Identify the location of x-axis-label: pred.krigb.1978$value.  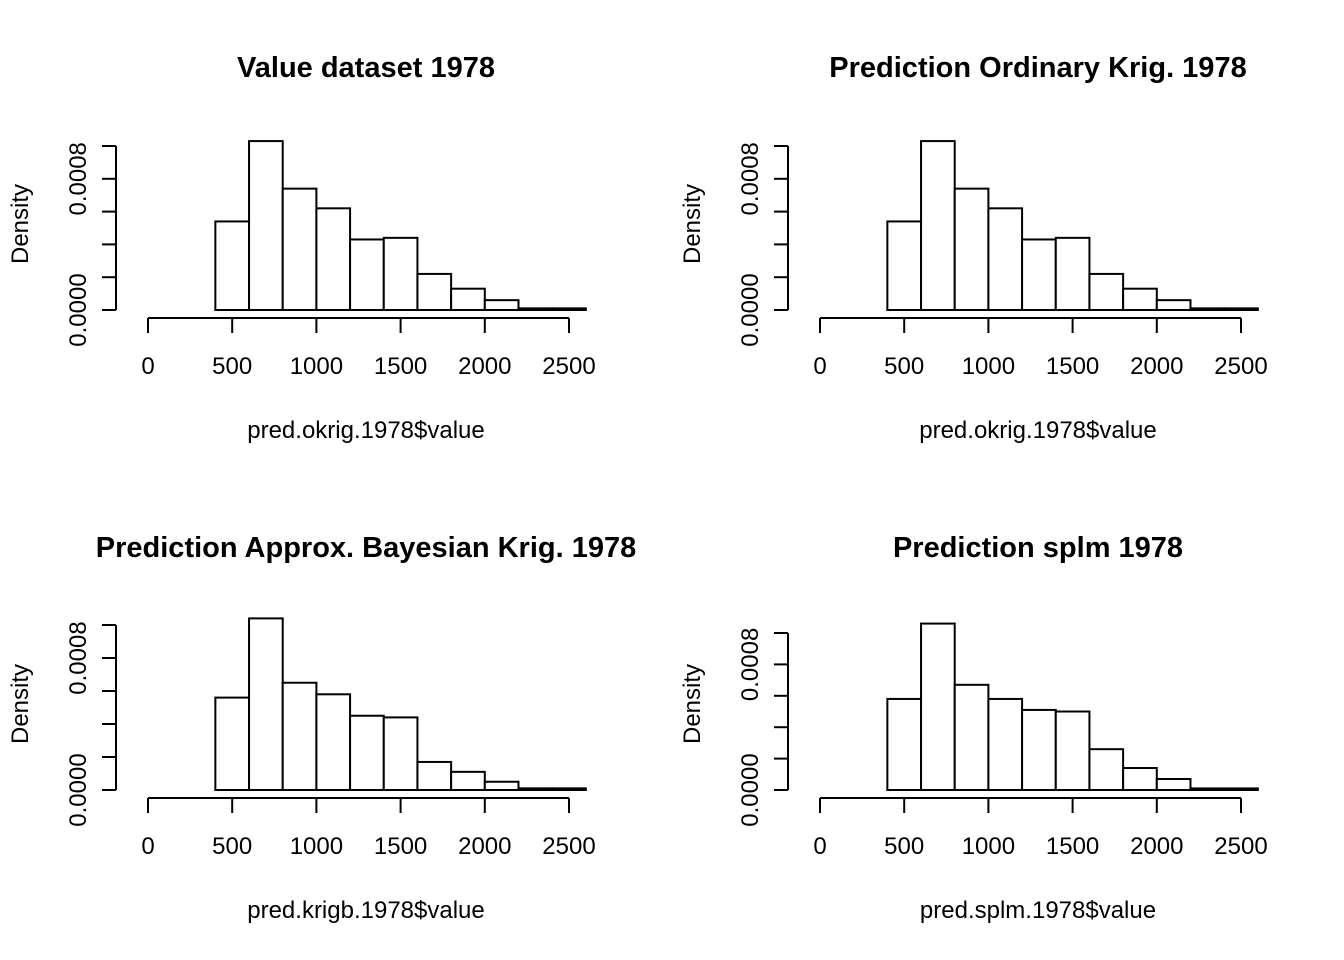
(366, 910).